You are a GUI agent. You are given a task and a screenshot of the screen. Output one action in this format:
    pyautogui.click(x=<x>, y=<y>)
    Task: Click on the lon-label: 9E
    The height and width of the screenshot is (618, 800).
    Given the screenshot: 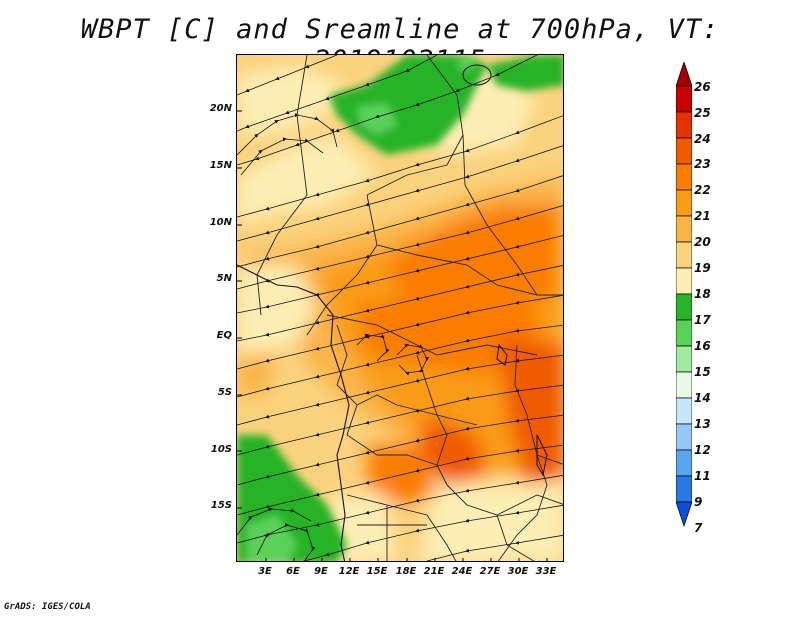 What is the action you would take?
    pyautogui.click(x=321, y=571)
    